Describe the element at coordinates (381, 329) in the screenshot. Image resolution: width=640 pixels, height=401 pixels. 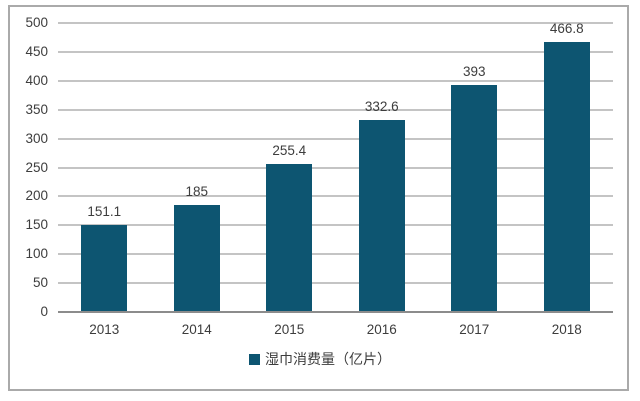
I see `x-axis-label: 2016` at that location.